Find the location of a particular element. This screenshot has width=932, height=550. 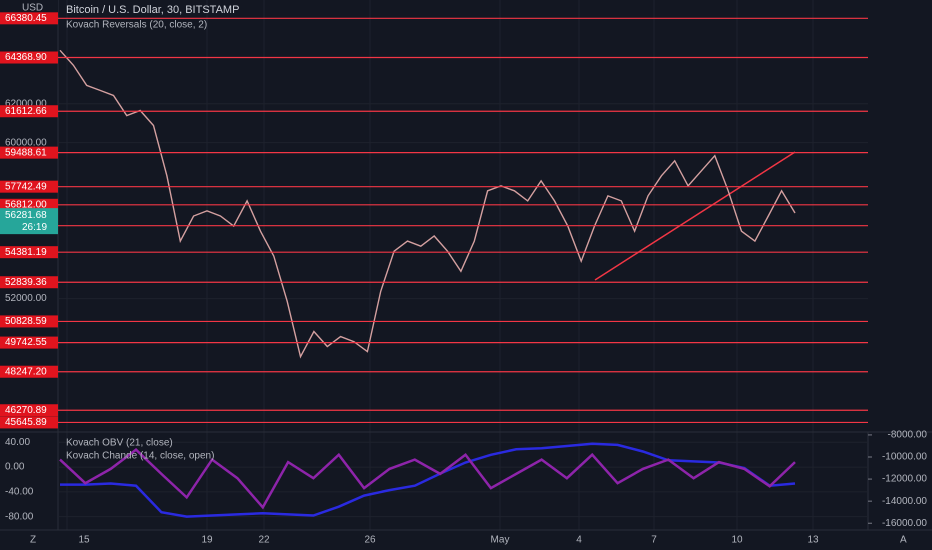

x-tick-label: 26 is located at coordinates (370, 540).